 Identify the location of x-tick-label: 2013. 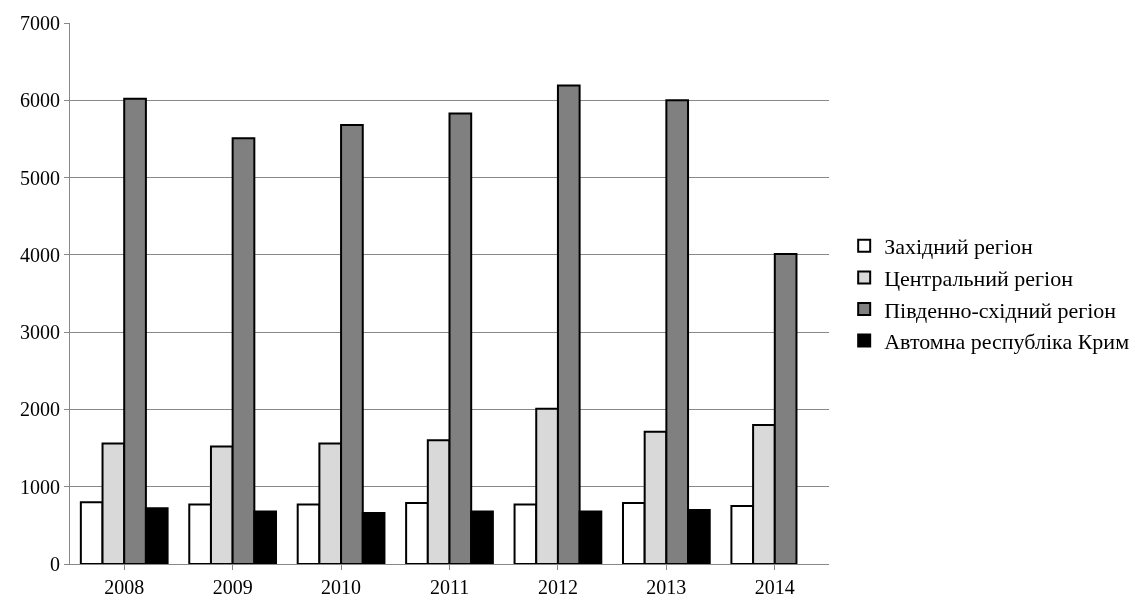
(666, 587).